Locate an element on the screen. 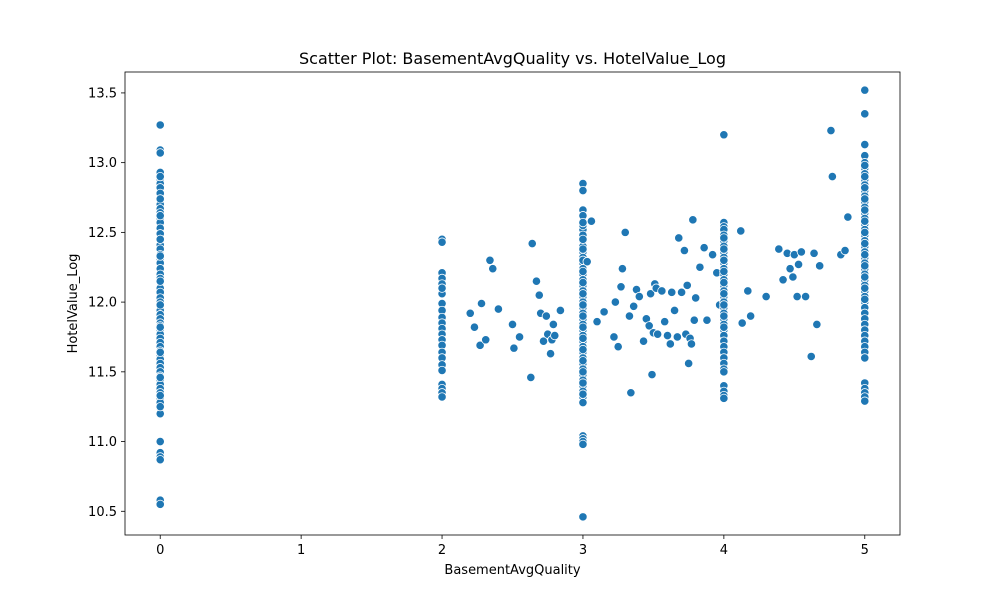  x-axis-ticks: 0 1 2 3 4 5 is located at coordinates (512, 546).